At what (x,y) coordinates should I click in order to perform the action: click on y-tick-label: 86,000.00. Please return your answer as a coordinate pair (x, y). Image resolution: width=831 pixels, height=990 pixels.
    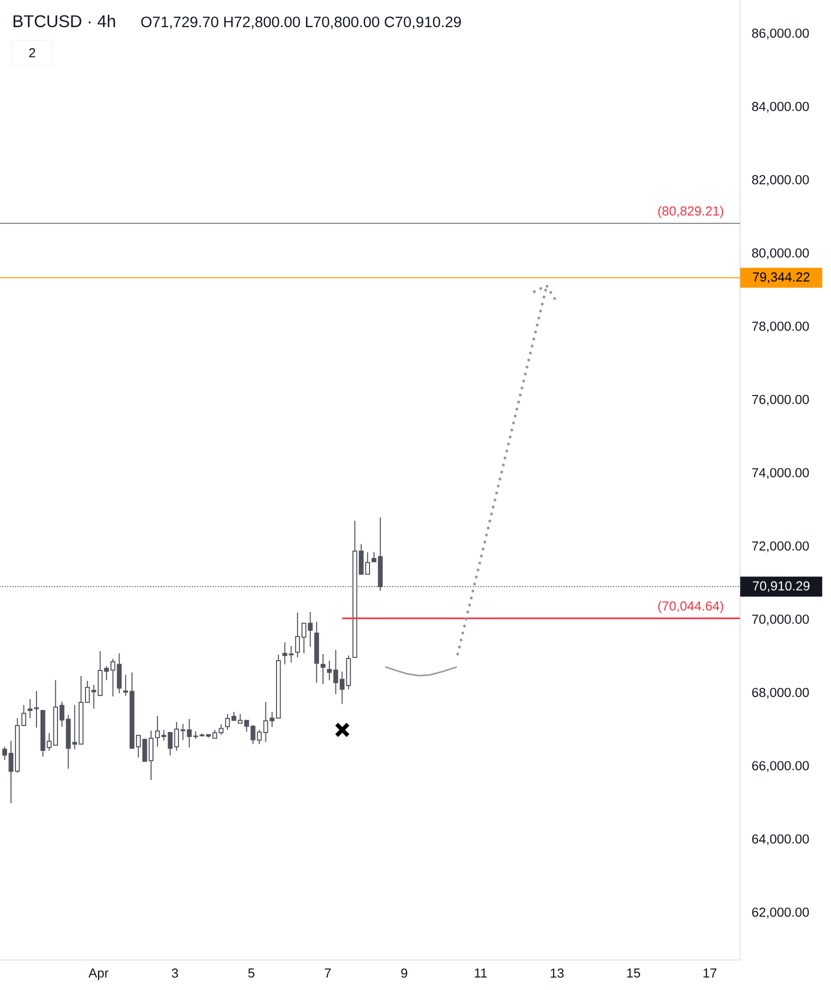
    Looking at the image, I should click on (780, 34).